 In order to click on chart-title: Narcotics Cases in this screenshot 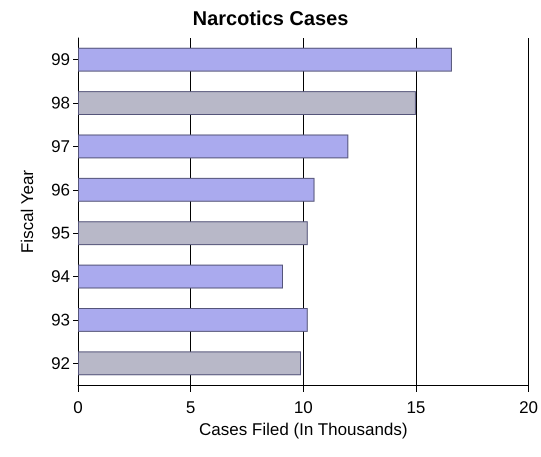, I will do `click(270, 19)`.